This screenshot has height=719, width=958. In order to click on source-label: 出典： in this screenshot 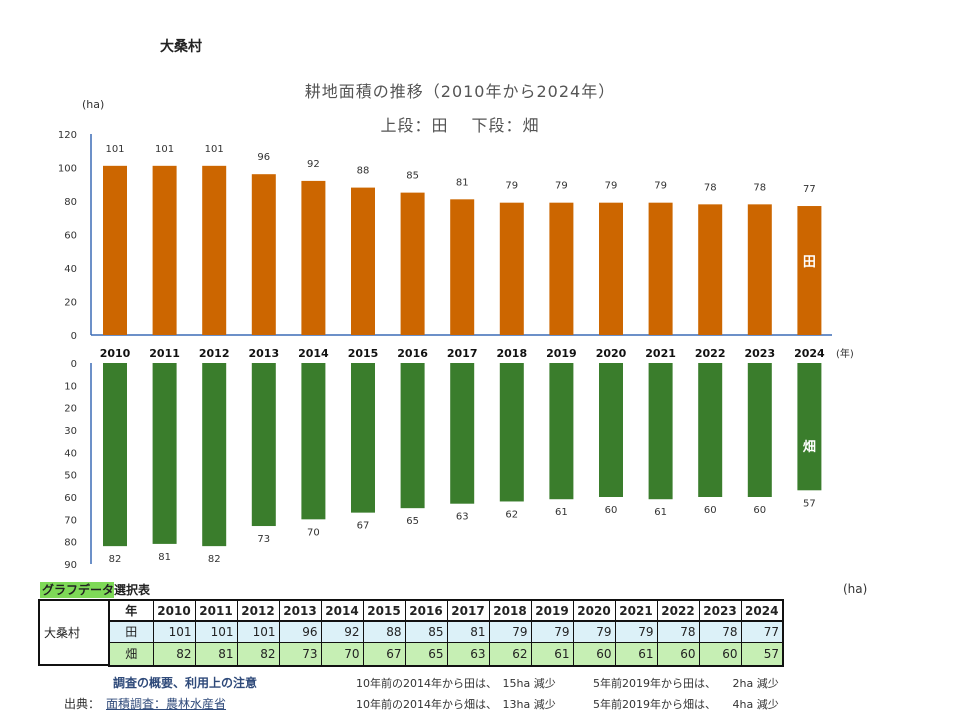, I will do `click(82, 704)`.